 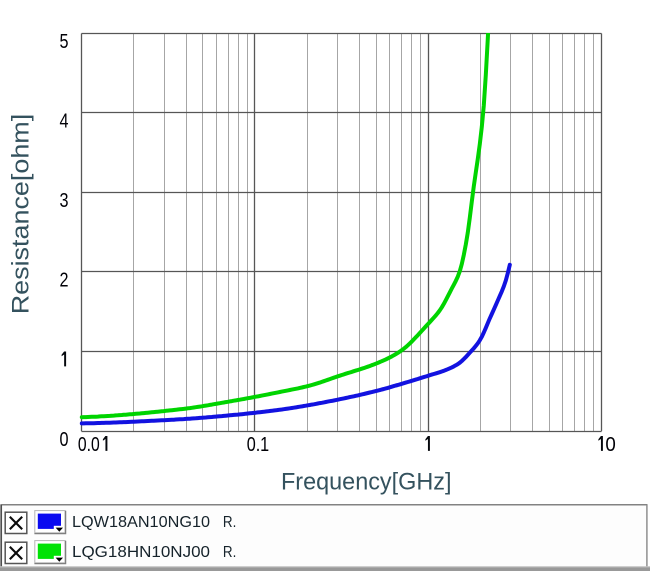 What do you see at coordinates (258, 445) in the screenshot?
I see `svg-text: 0.1` at bounding box center [258, 445].